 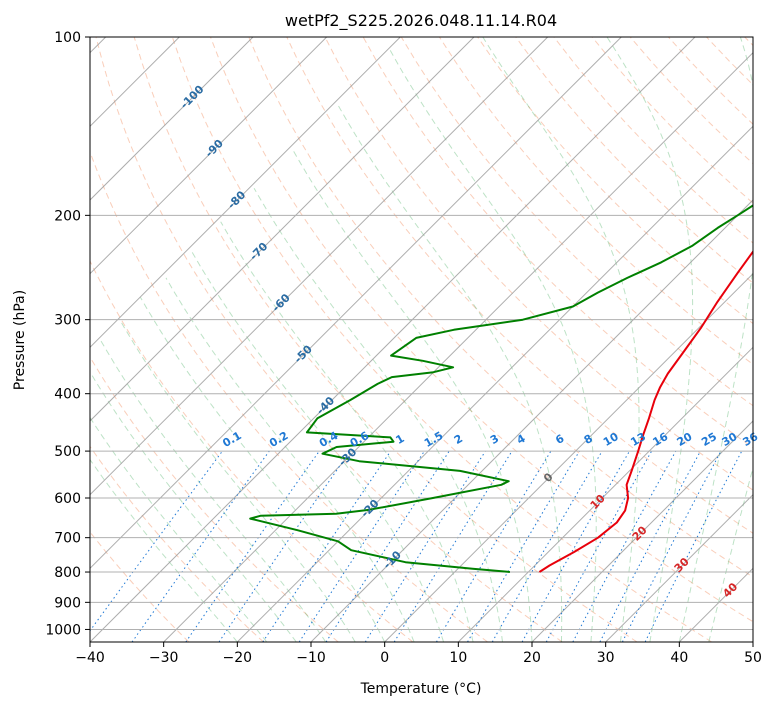 What do you see at coordinates (532, 658) in the screenshot?
I see `x-tick-label: 20` at bounding box center [532, 658].